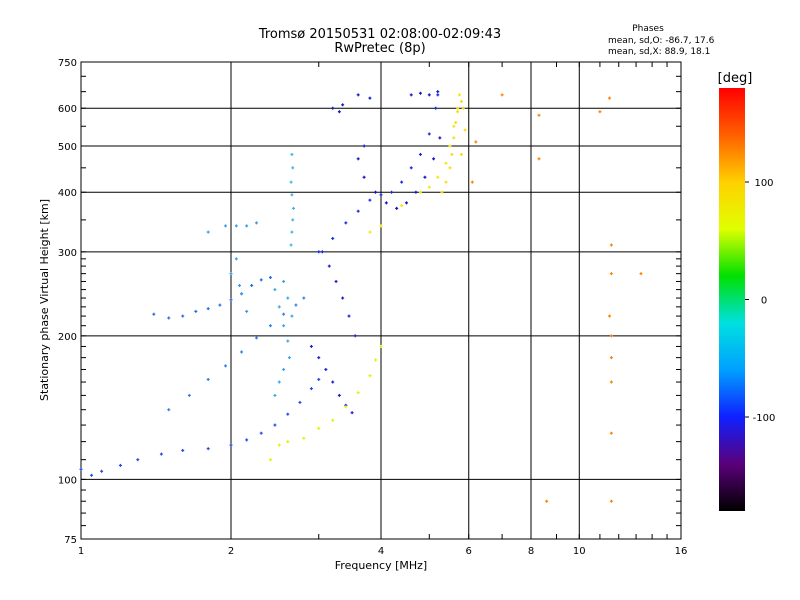 The image size is (800, 600). Describe the element at coordinates (67, 253) in the screenshot. I see `y-tick-label: 300` at that location.